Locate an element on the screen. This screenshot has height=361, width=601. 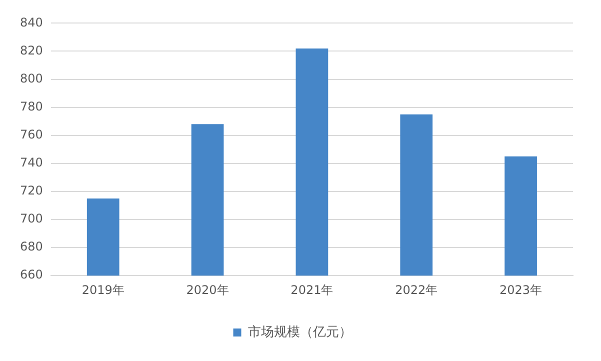
y-tick-label: 740 is located at coordinates (31, 163).